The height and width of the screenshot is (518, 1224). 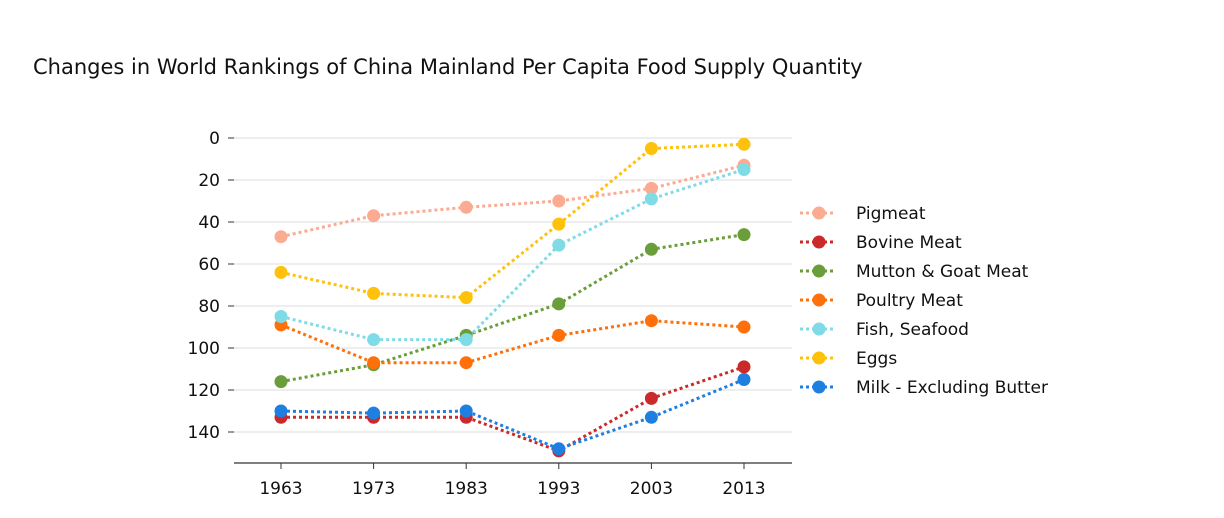 I want to click on legend-item: Fish, Seafood, so click(x=884, y=330).